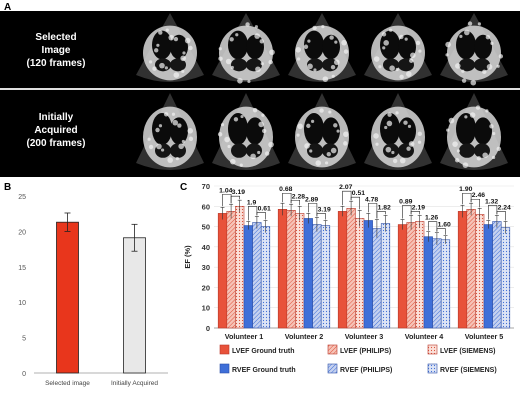 This screenshot has width=520, height=414. I want to click on svg-text: (120 frames), so click(56, 63).